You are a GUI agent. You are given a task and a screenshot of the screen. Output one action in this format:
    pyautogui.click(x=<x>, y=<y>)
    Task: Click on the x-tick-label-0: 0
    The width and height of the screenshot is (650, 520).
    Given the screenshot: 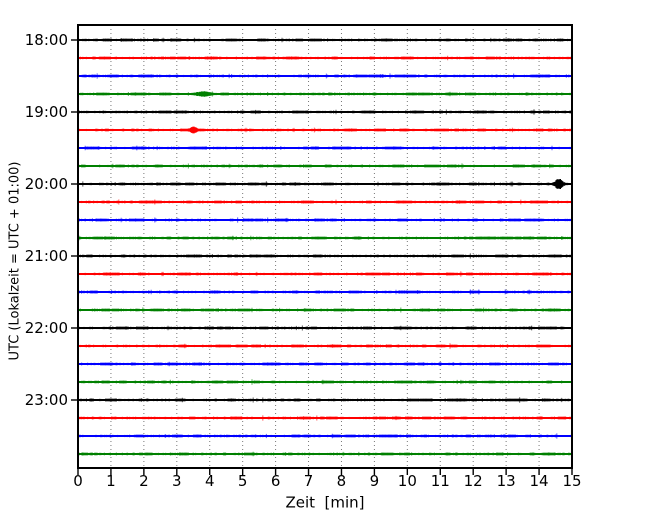 What is the action you would take?
    pyautogui.click(x=78, y=481)
    